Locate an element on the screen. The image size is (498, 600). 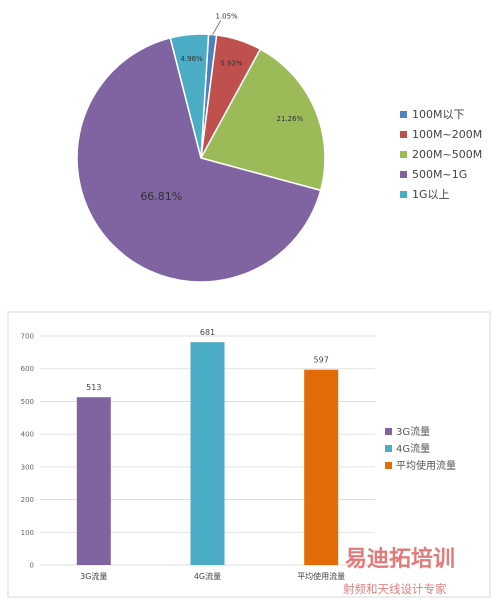
x-tick-label: 3G流量 is located at coordinates (93, 576).